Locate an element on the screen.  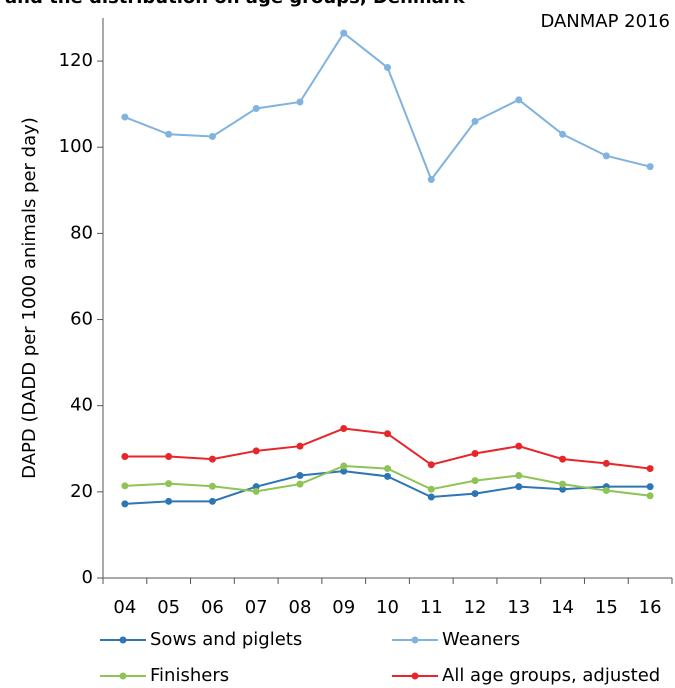
x-tick-label: 11 is located at coordinates (431, 607).